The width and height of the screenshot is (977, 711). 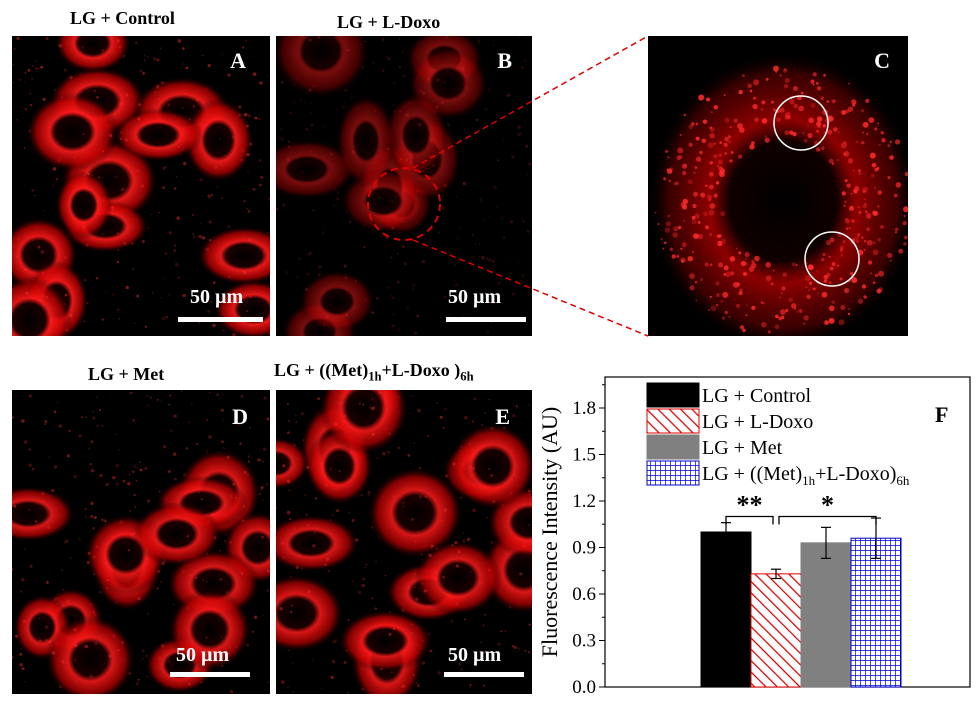 What do you see at coordinates (220, 319) in the screenshot?
I see `scale-bar-a` at bounding box center [220, 319].